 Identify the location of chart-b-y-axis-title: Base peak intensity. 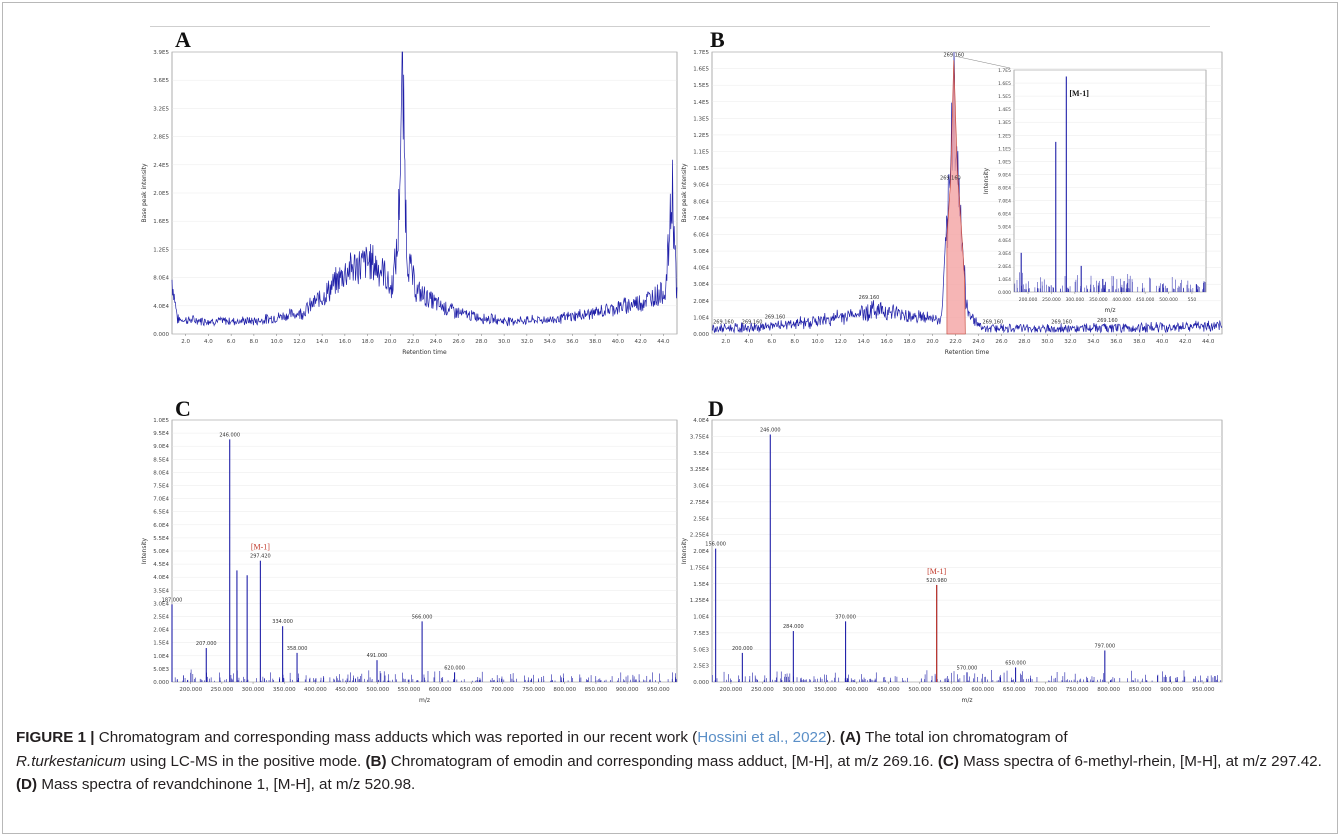
(684, 193).